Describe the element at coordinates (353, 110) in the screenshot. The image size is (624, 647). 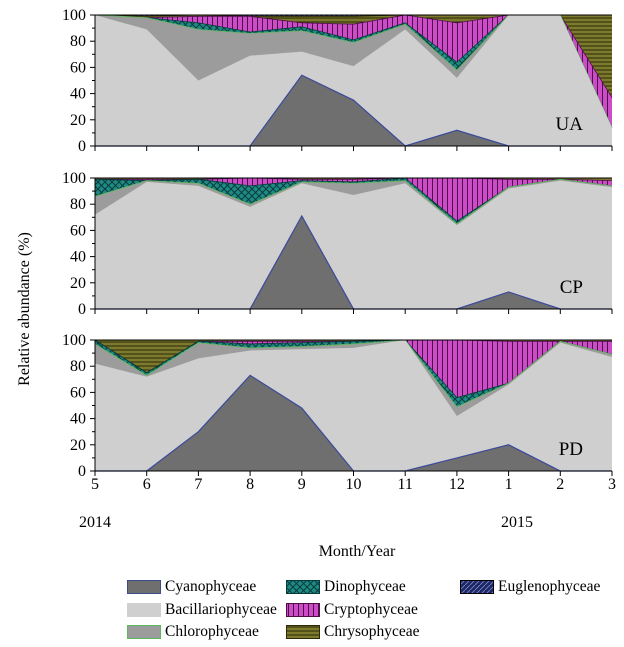
I see `area-ua-cyanophyceae` at that location.